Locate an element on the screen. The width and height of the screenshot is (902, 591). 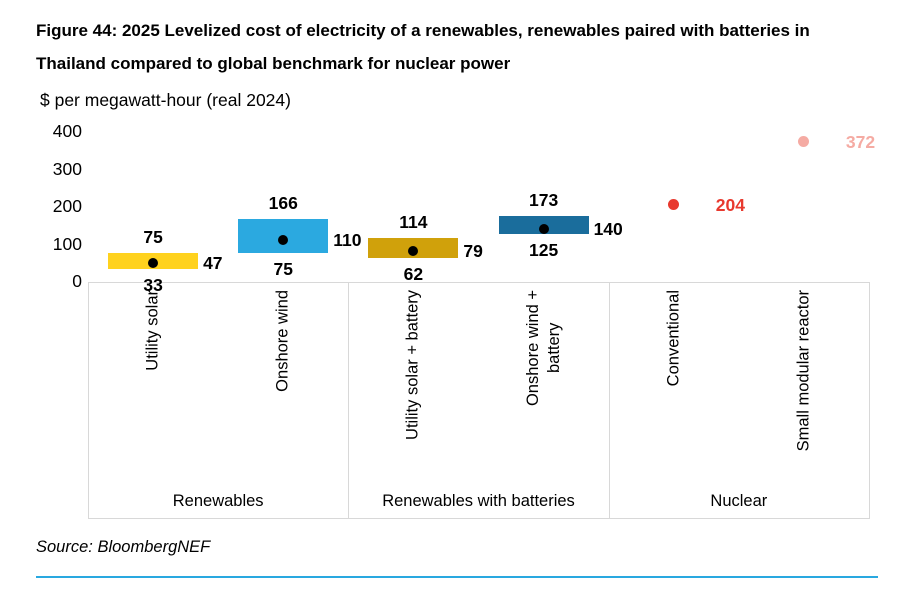
y-axis-tick-label: 300 is located at coordinates (67, 168).